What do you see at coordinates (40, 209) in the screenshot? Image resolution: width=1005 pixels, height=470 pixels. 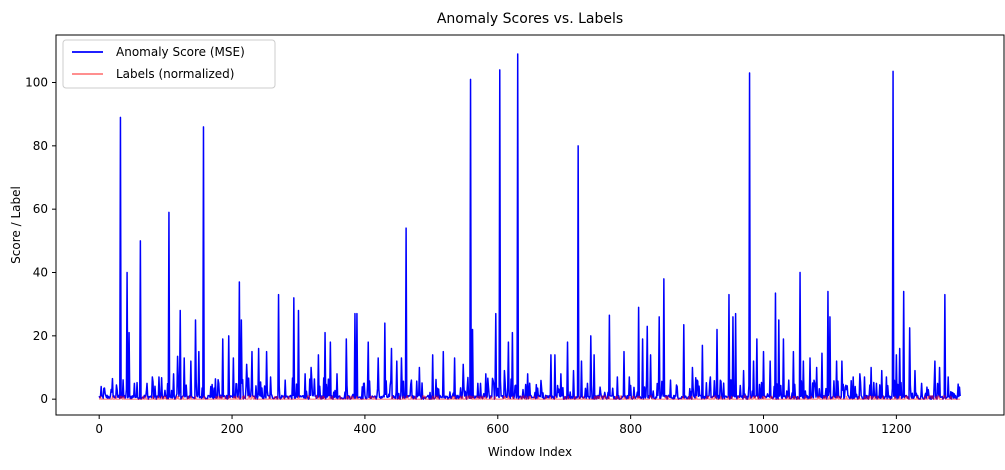 I see `y-tick-label: 60` at bounding box center [40, 209].